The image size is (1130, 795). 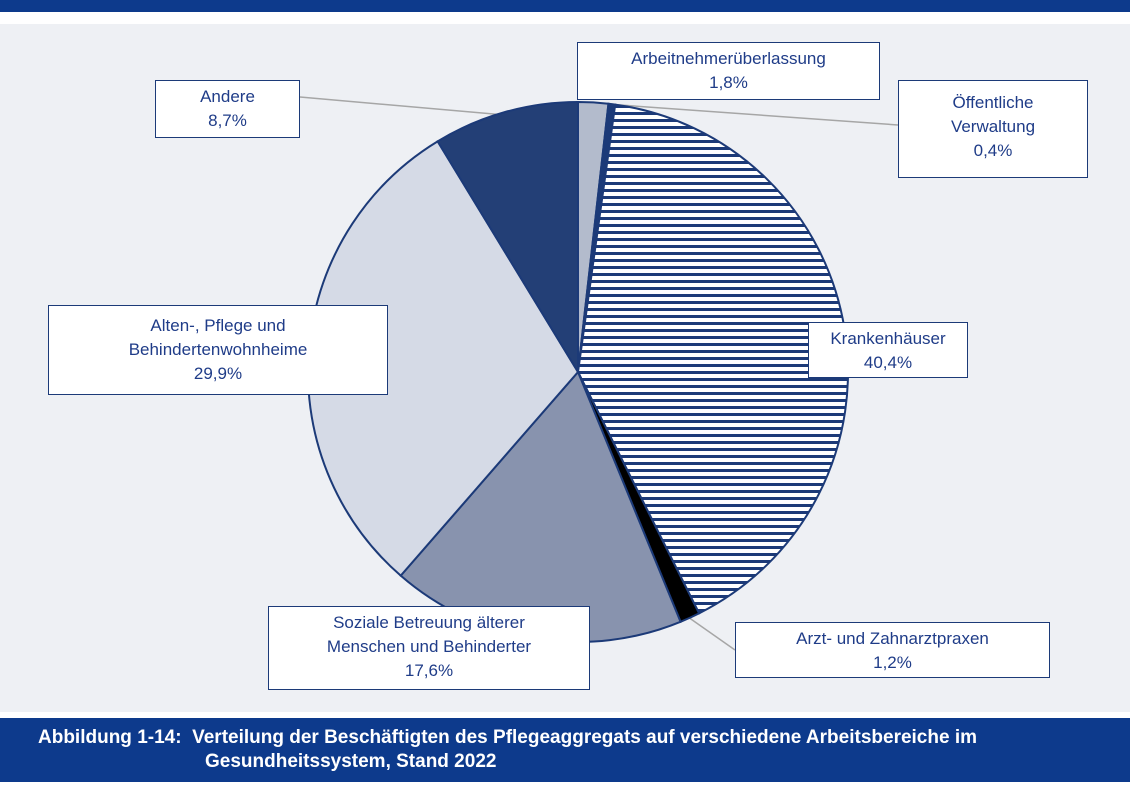 What do you see at coordinates (565, 6) in the screenshot?
I see `top-bar` at bounding box center [565, 6].